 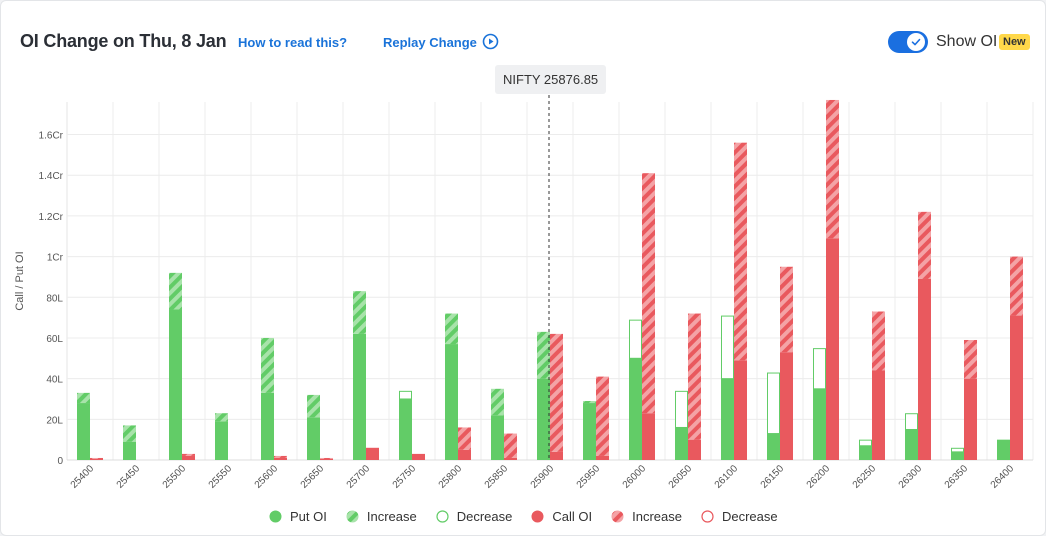 What do you see at coordinates (430, 42) in the screenshot?
I see `replay-change-link: Replay Change` at bounding box center [430, 42].